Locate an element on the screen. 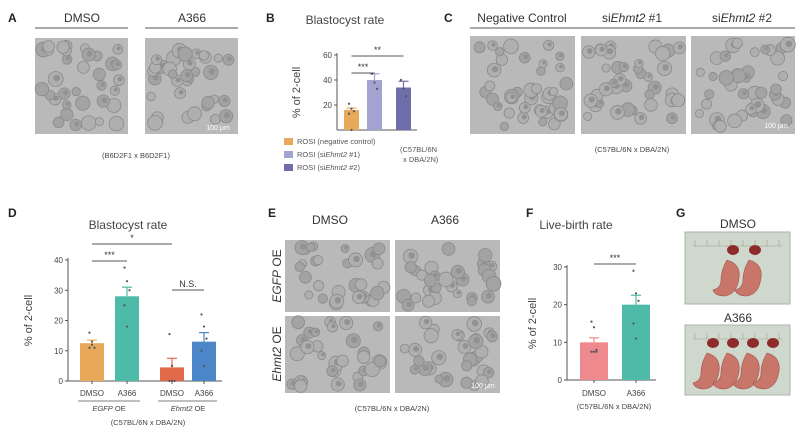 Image resolution: width=800 pixels, height=436 pixels. bar is located at coordinates (594, 361).